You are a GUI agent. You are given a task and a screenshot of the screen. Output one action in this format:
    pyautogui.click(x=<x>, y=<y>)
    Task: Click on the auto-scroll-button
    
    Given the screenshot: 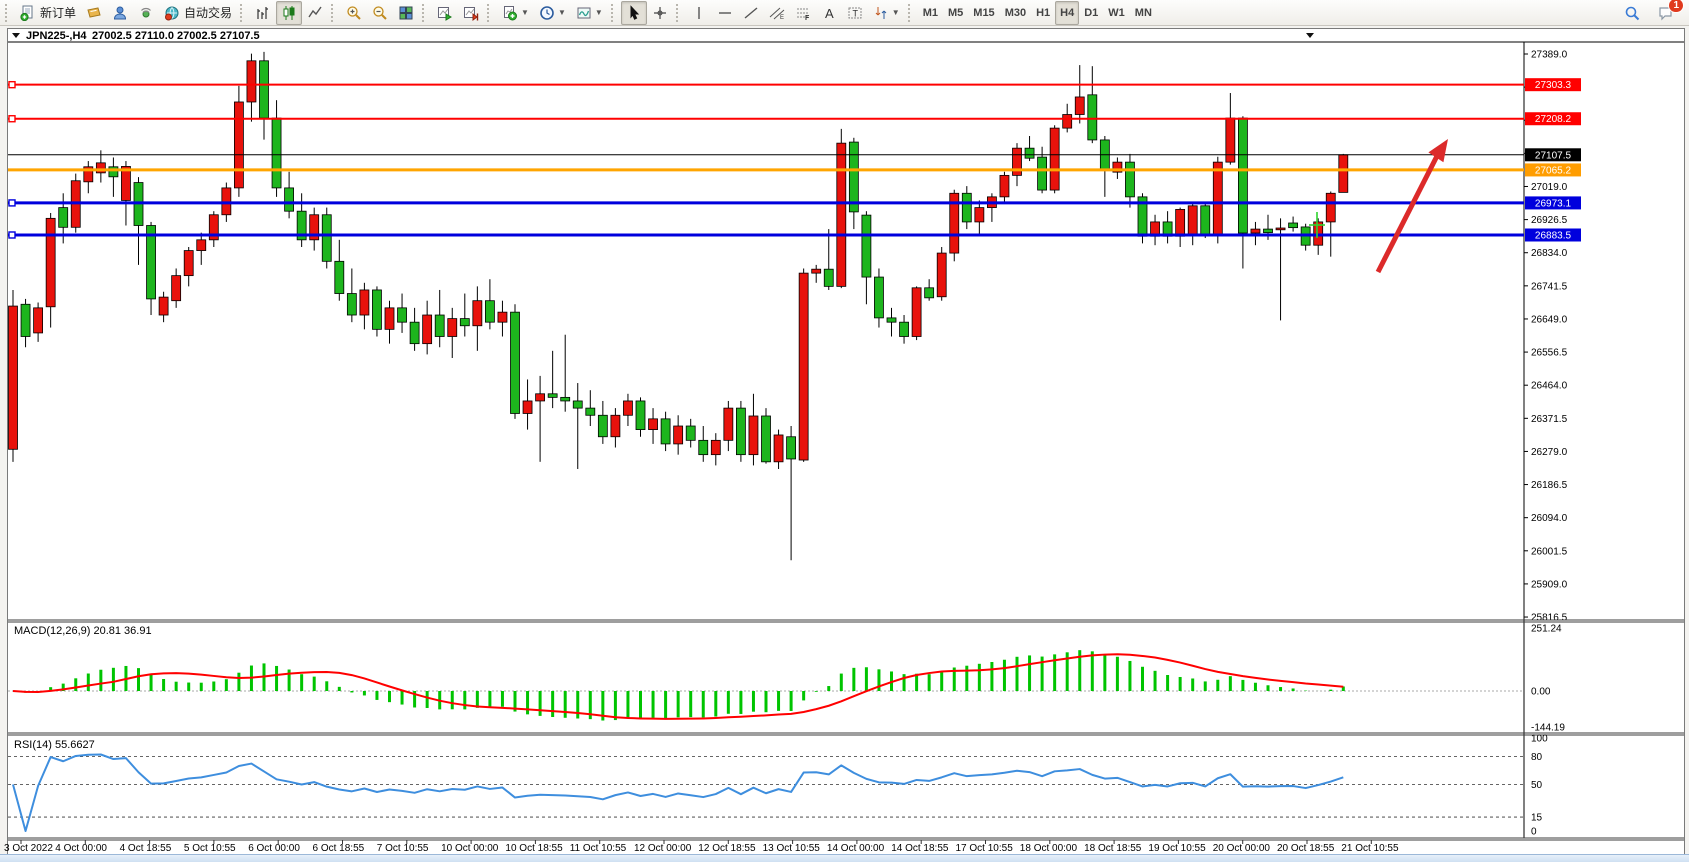 What is the action you would take?
    pyautogui.click(x=445, y=13)
    